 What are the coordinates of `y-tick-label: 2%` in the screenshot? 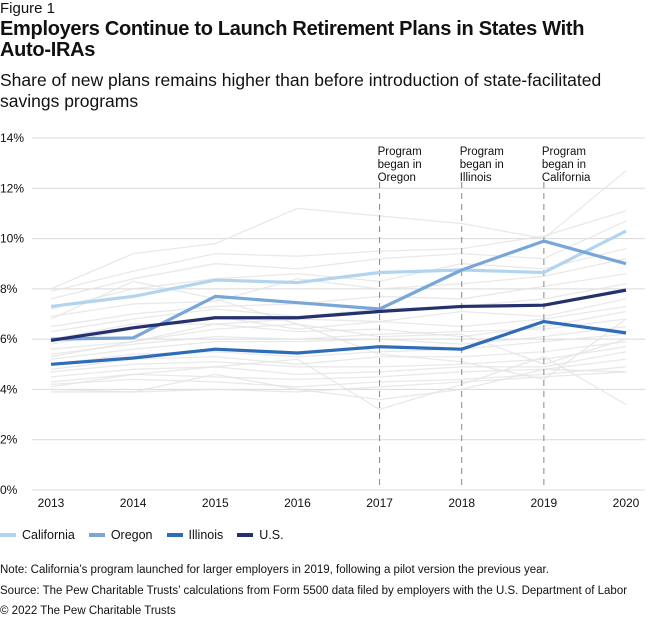 It's located at (9, 440).